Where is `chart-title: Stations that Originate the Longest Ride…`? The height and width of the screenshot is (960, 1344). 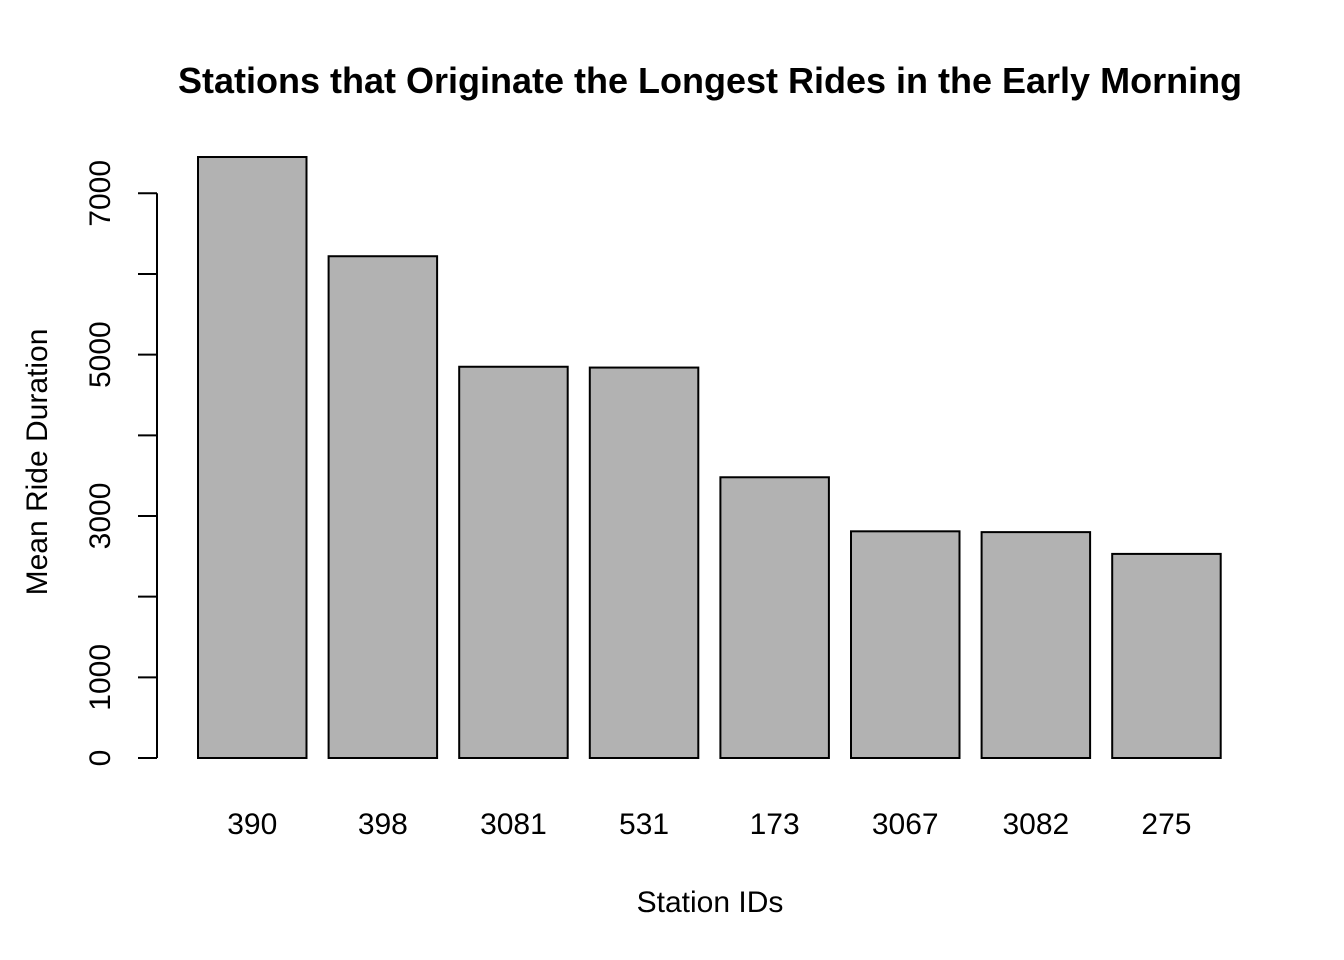
chart-title: Stations that Originate the Longest Ride… is located at coordinates (710, 80).